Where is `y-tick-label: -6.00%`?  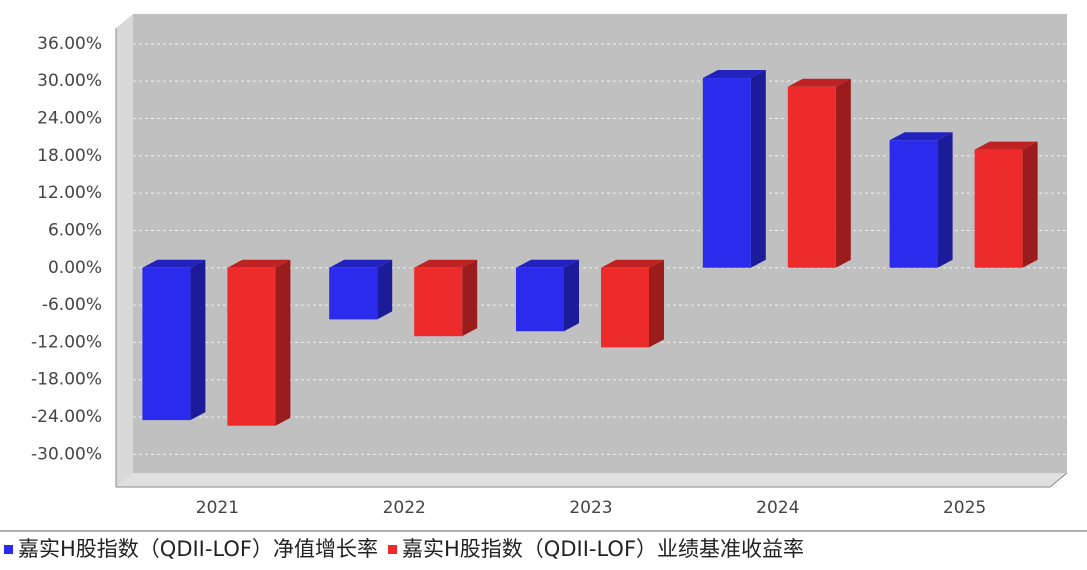 y-tick-label: -6.00% is located at coordinates (72, 305).